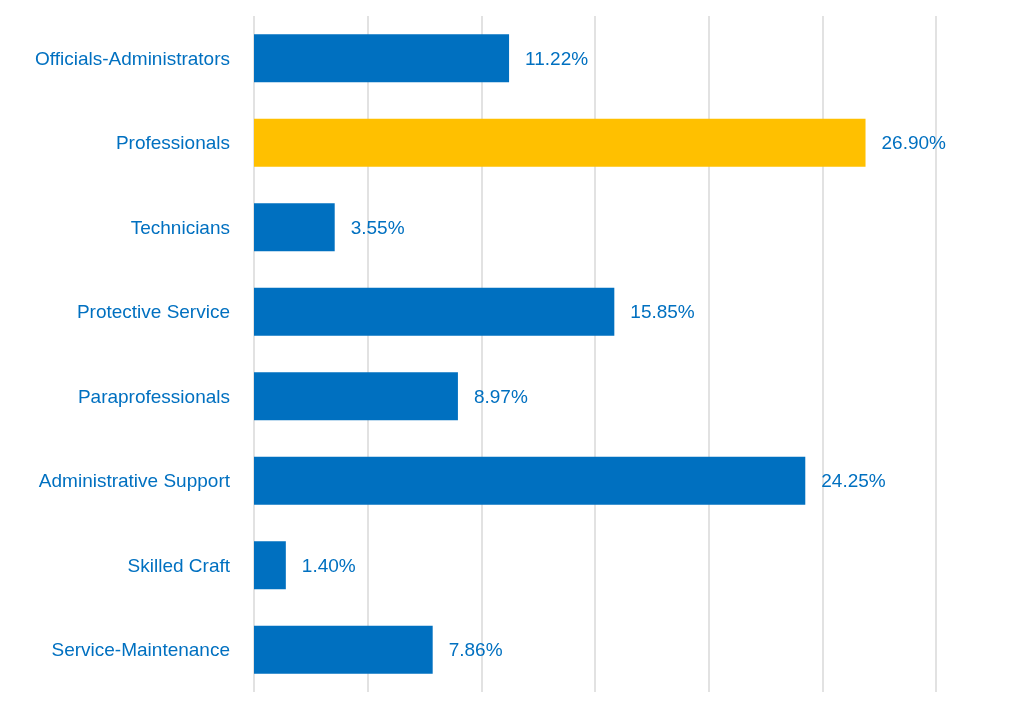 Image resolution: width=1024 pixels, height=708 pixels. What do you see at coordinates (132, 58) in the screenshot?
I see `y-tick-label: Officials-Administrators` at bounding box center [132, 58].